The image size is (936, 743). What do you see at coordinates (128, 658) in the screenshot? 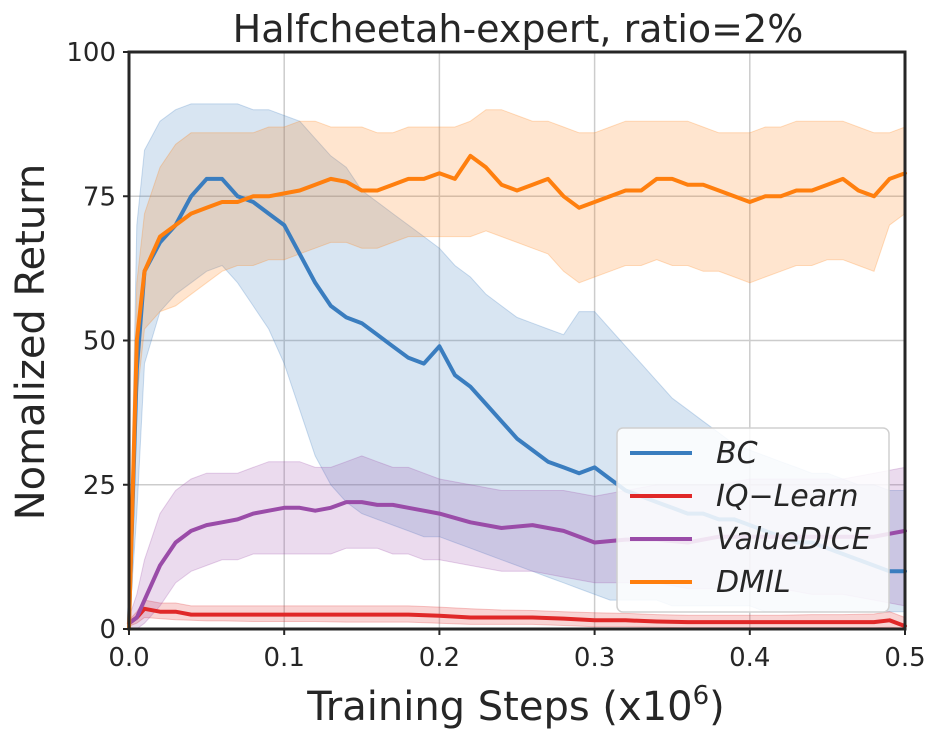
I see `x-tick-label: 0.0` at bounding box center [128, 658].